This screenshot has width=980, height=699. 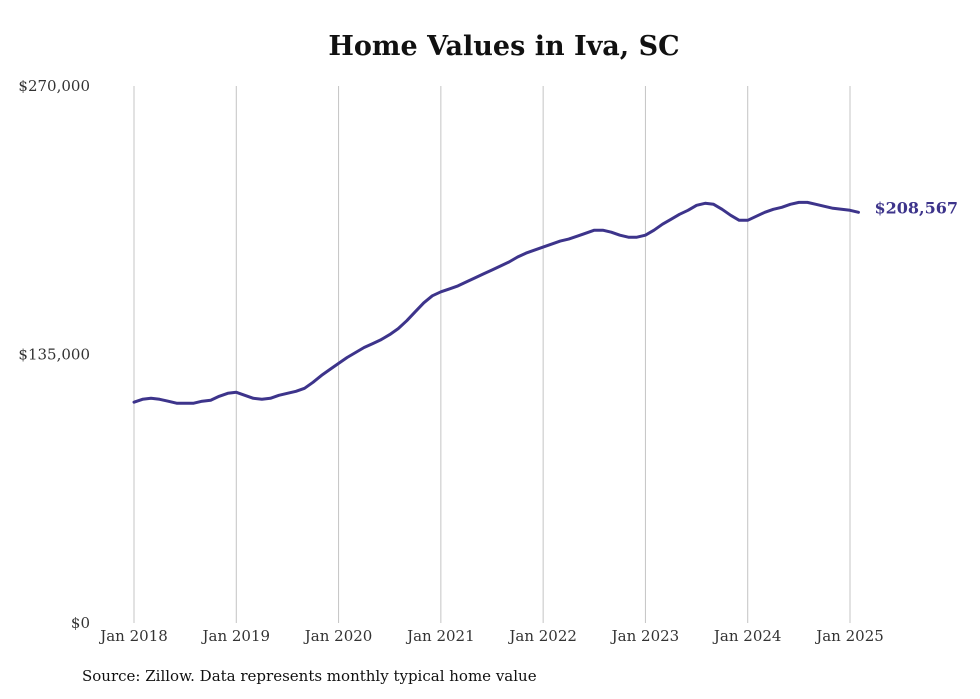 I want to click on x-tick-label: Jan 2024, so click(x=747, y=636).